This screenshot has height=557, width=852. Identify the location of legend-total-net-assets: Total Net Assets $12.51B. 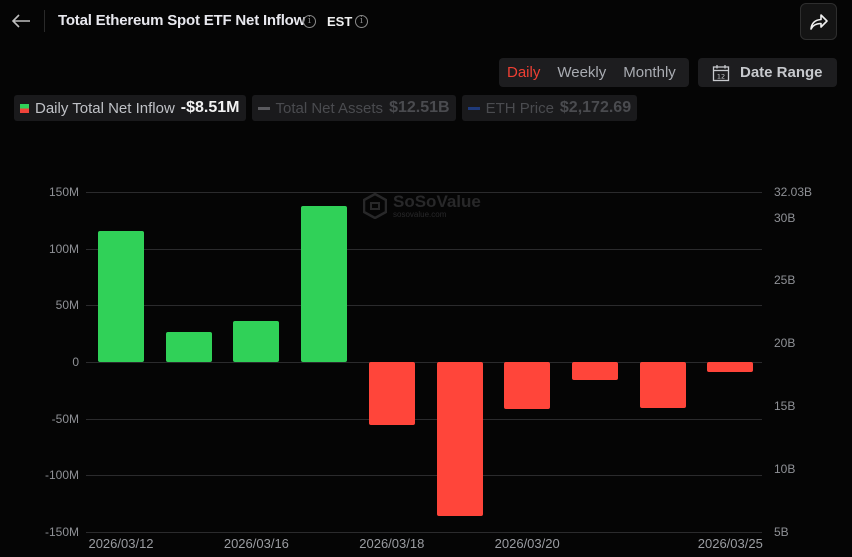
(353, 108).